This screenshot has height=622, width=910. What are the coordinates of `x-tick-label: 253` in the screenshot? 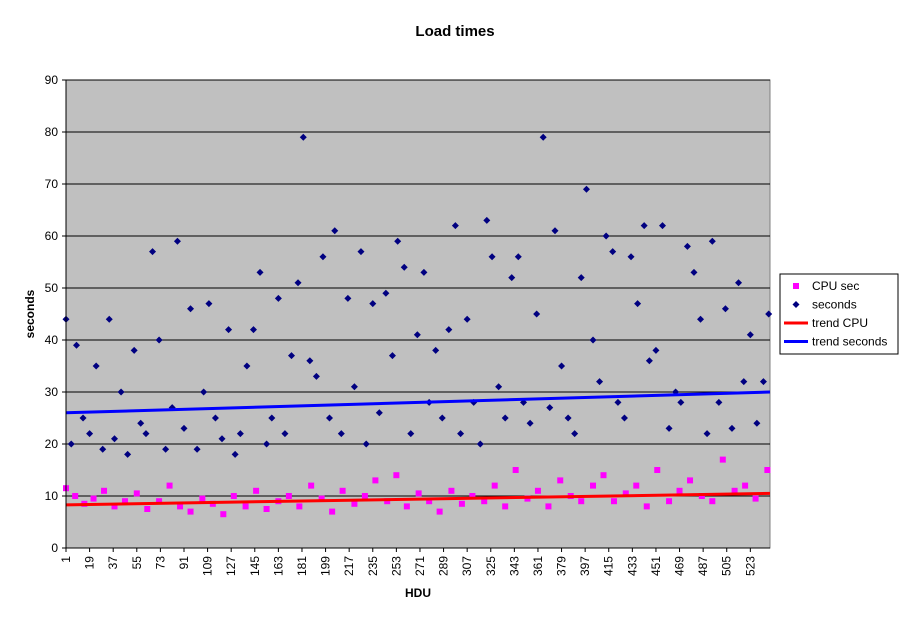 It's located at (396, 566).